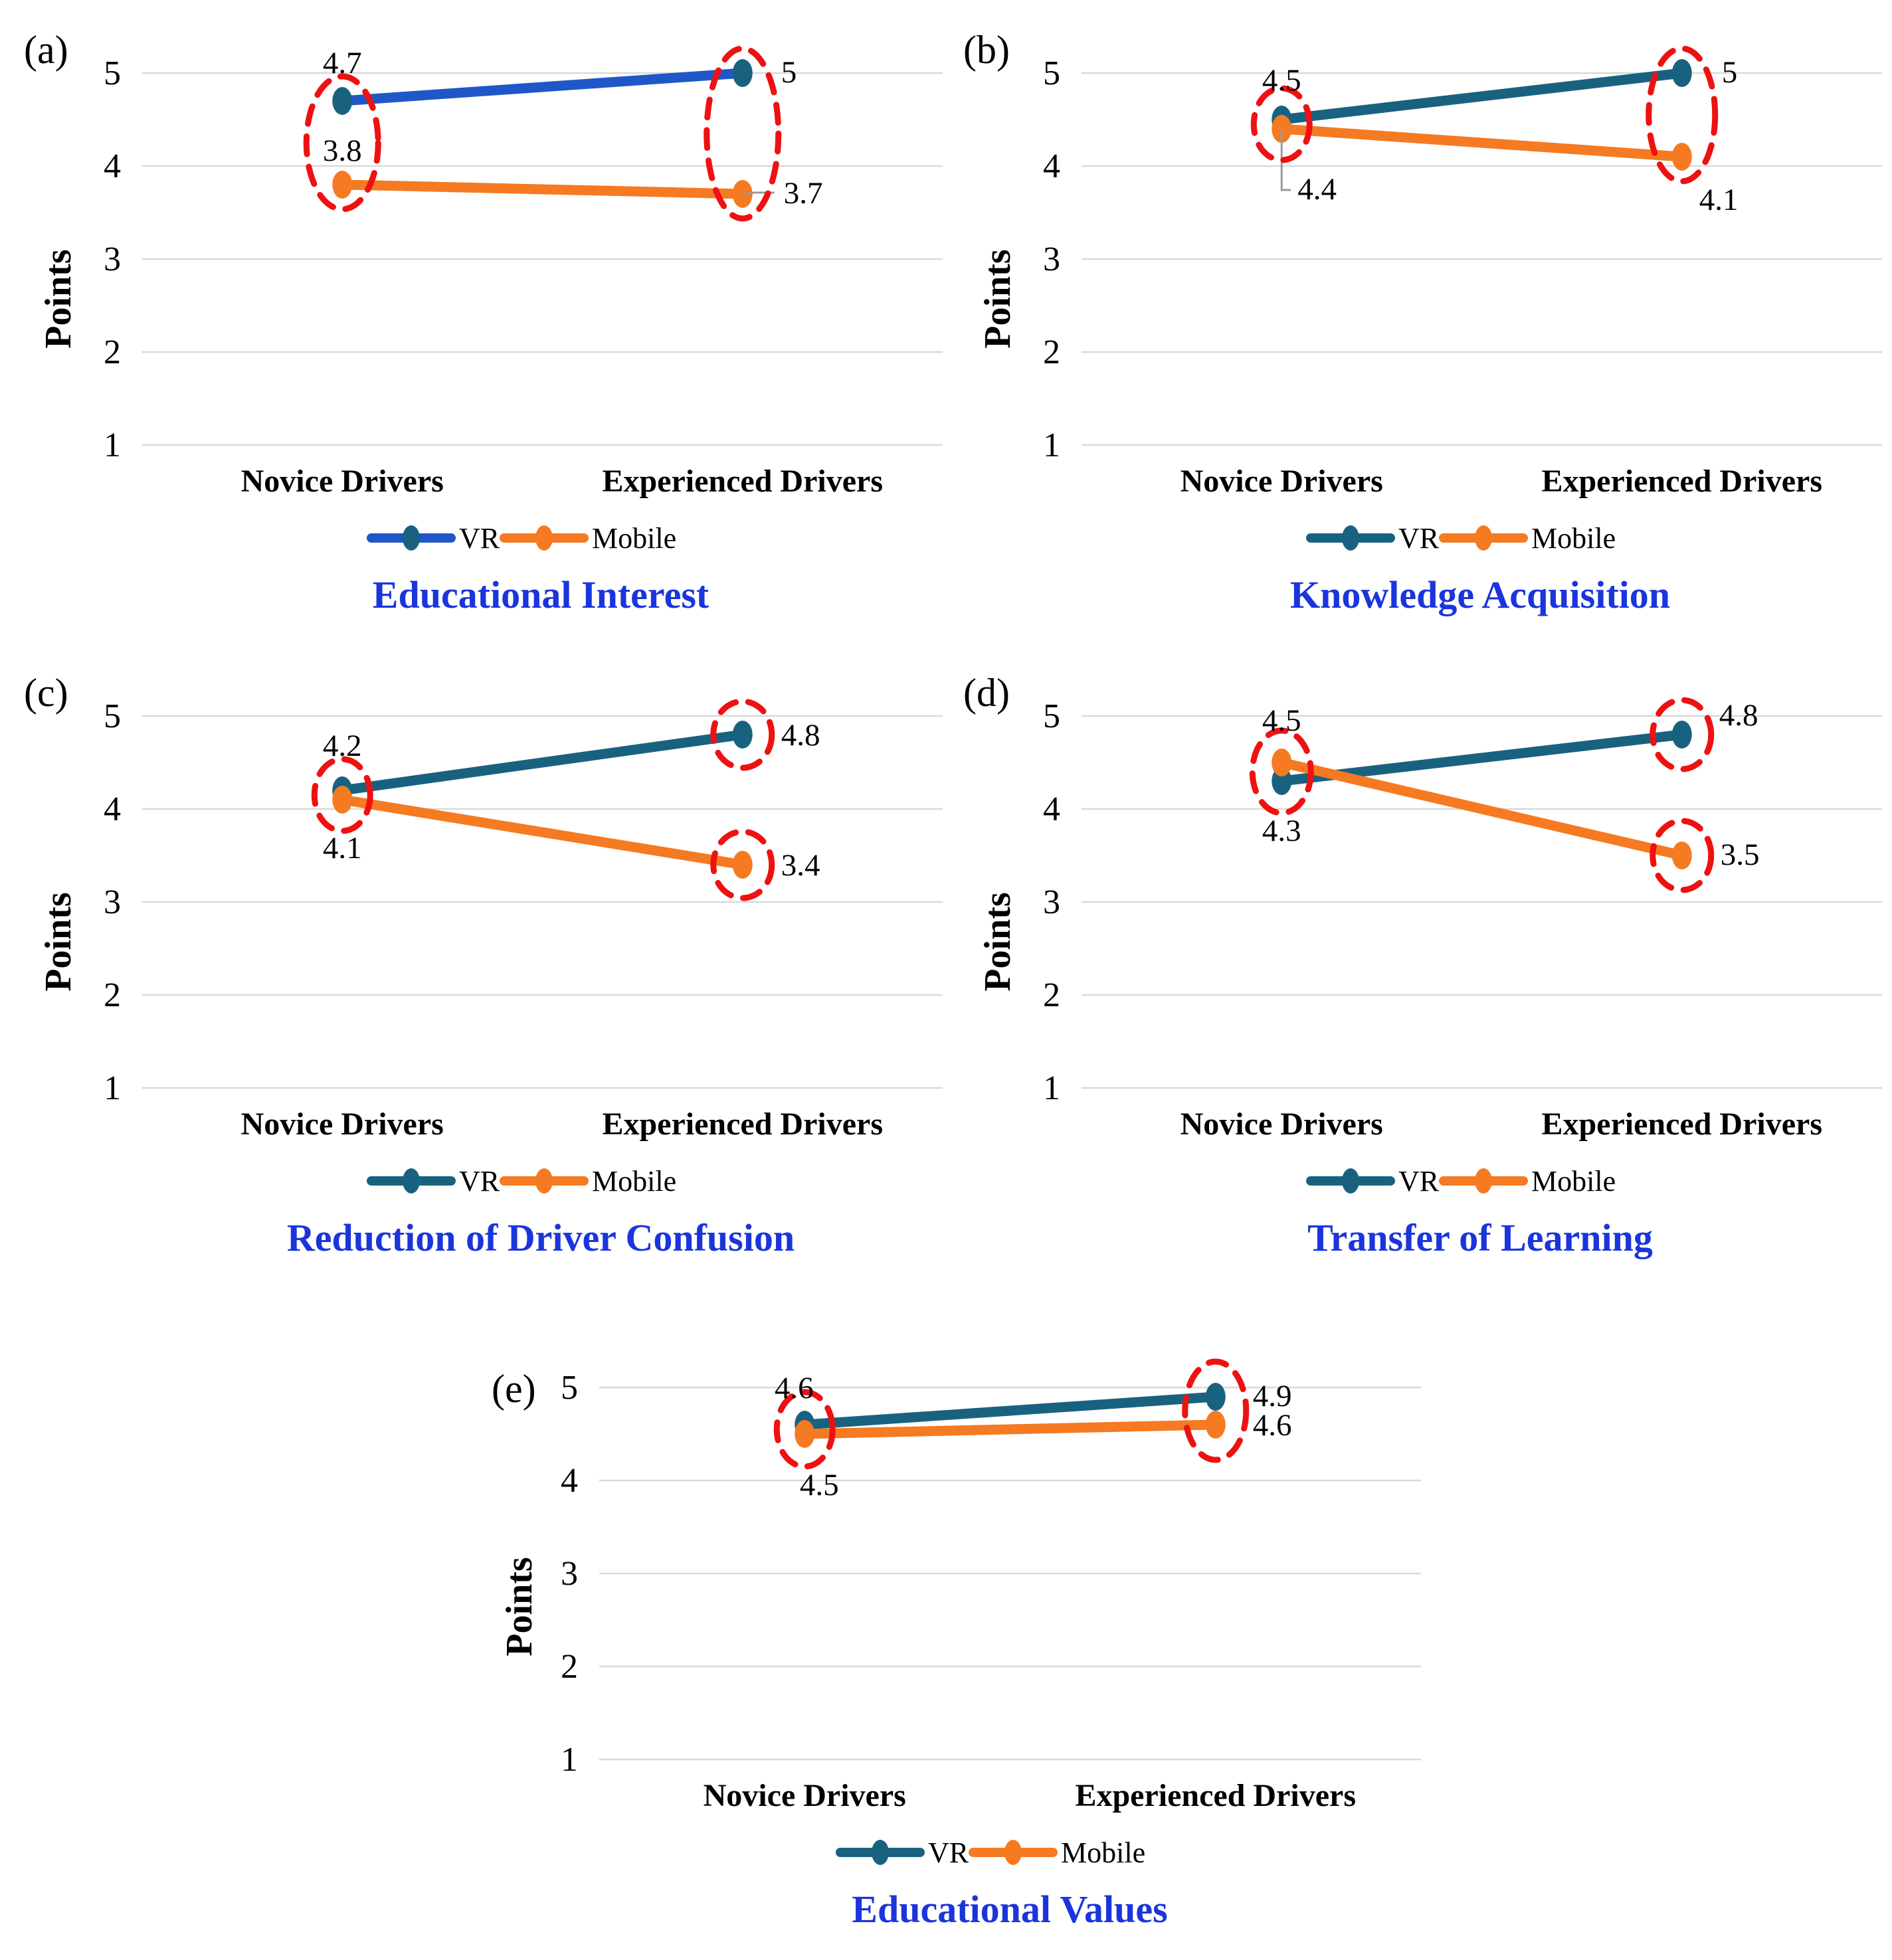 This screenshot has width=1892, height=1960. I want to click on data-point-marker-vr, so click(1681, 735).